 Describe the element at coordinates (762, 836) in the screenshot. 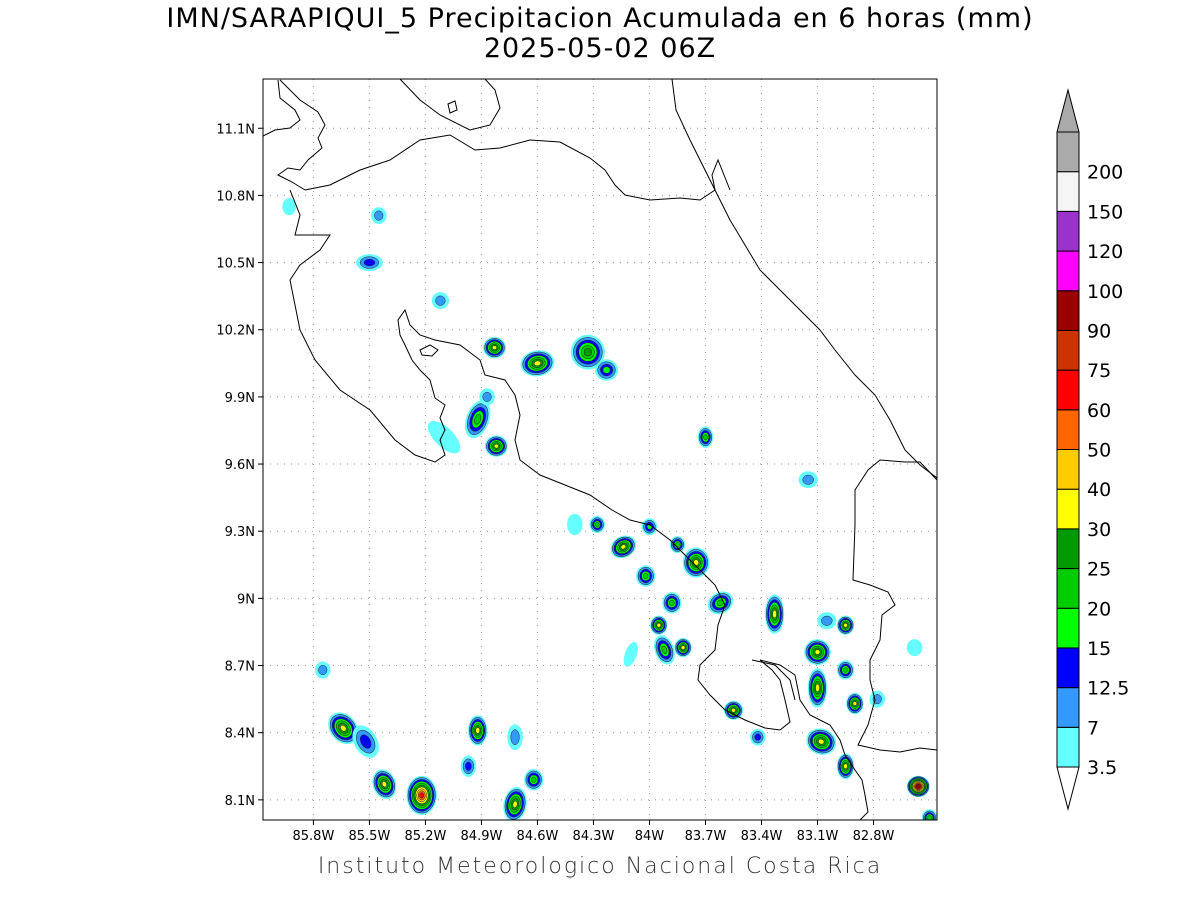

I see `x-tick-label: 83.4W` at that location.